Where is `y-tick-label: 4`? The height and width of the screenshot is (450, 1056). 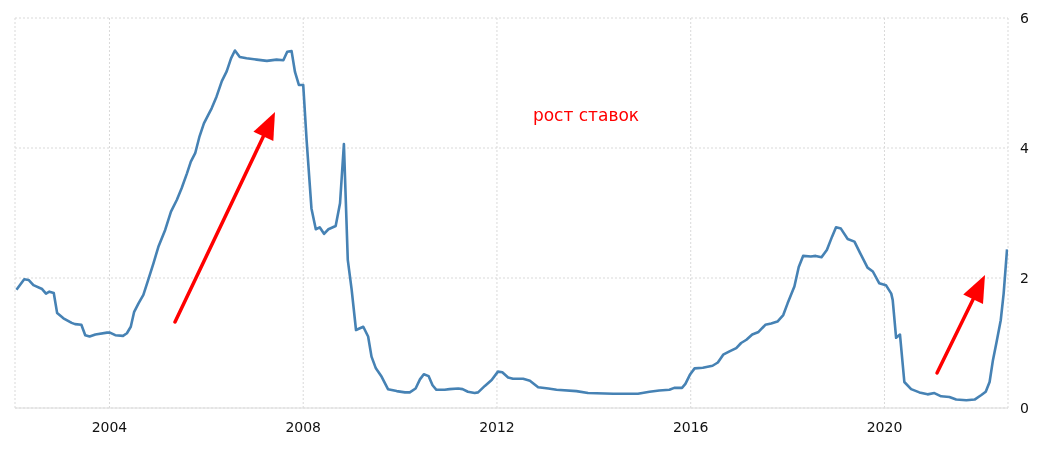
y-tick-label: 4 is located at coordinates (1024, 147).